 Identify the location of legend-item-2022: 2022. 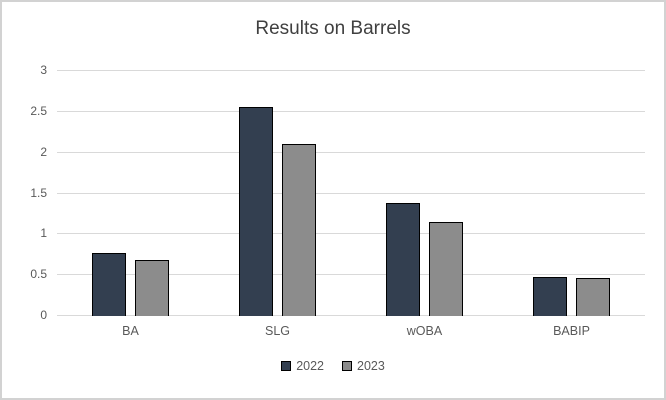
(302, 366).